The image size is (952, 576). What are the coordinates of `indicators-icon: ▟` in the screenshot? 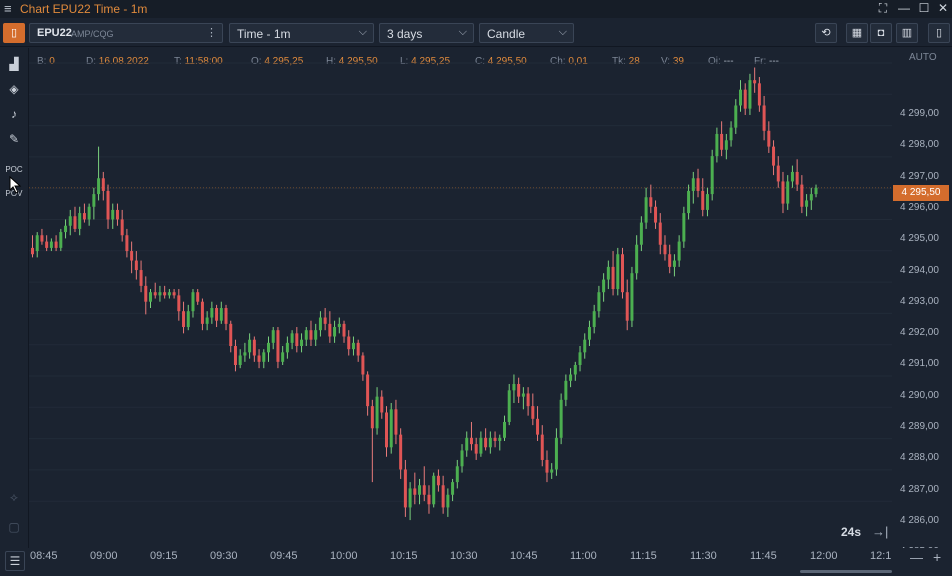 It's located at (14, 64).